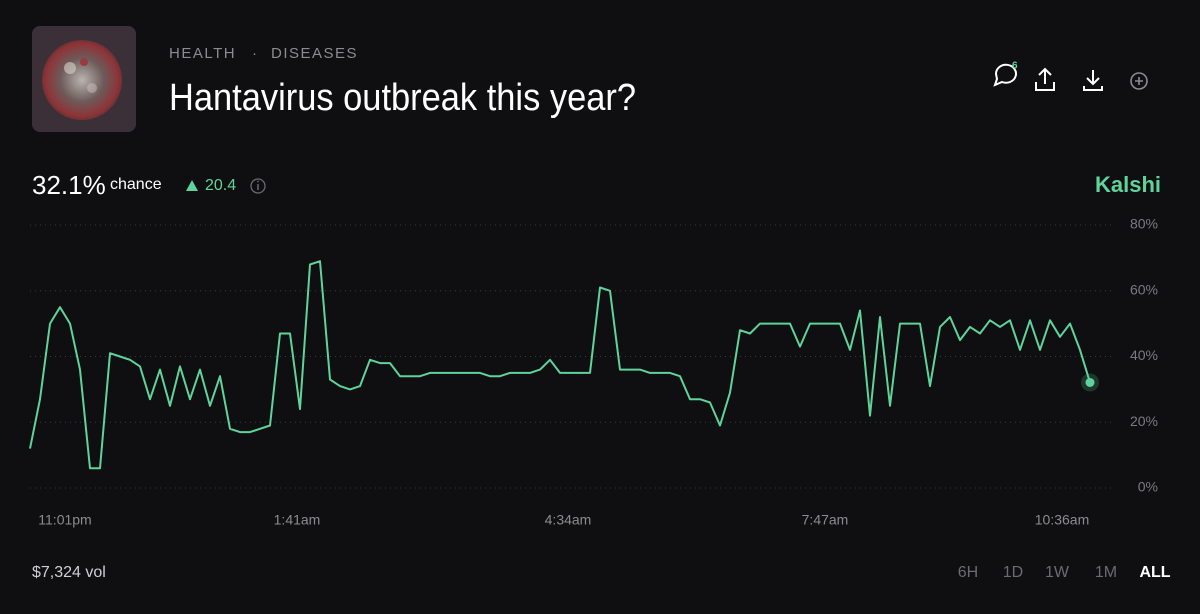 This screenshot has height=614, width=1200. Describe the element at coordinates (84, 79) in the screenshot. I see `market-image` at that location.